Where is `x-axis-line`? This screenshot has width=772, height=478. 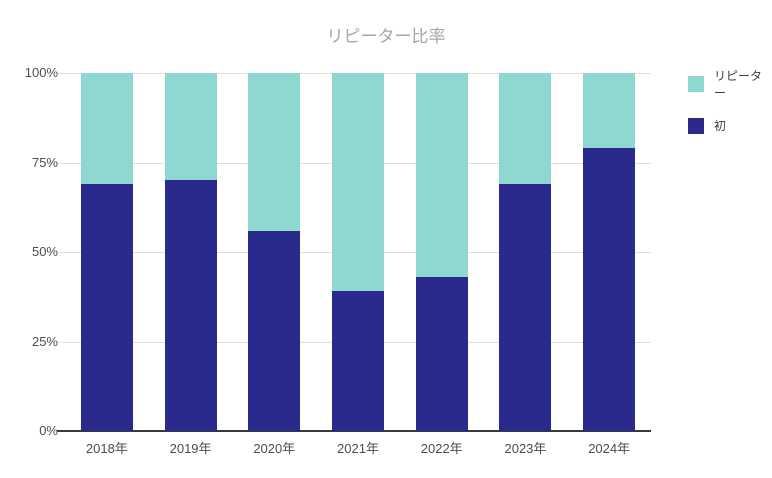
x-axis-line is located at coordinates (354, 431).